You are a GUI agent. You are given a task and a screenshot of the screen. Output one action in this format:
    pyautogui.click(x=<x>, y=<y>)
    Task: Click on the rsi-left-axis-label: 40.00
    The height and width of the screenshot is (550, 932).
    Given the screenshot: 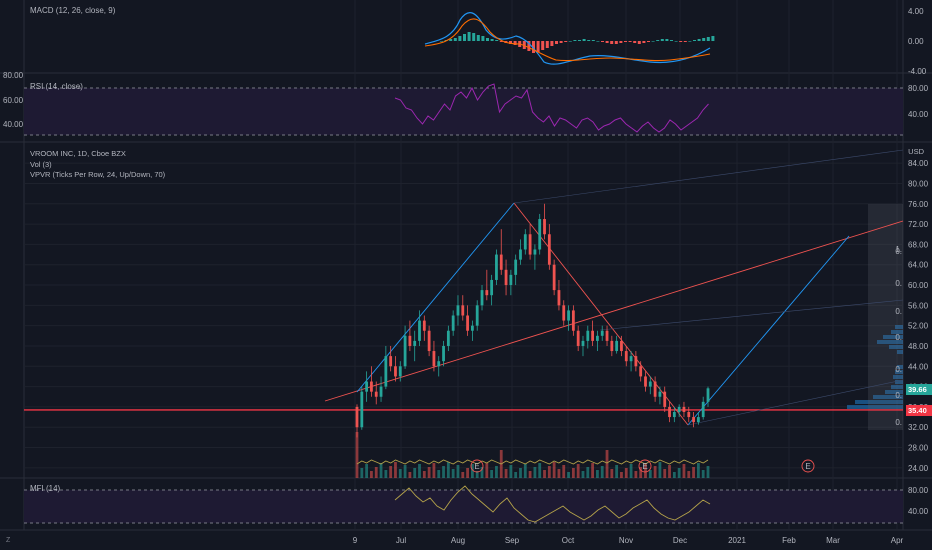 What is the action you would take?
    pyautogui.click(x=13, y=124)
    